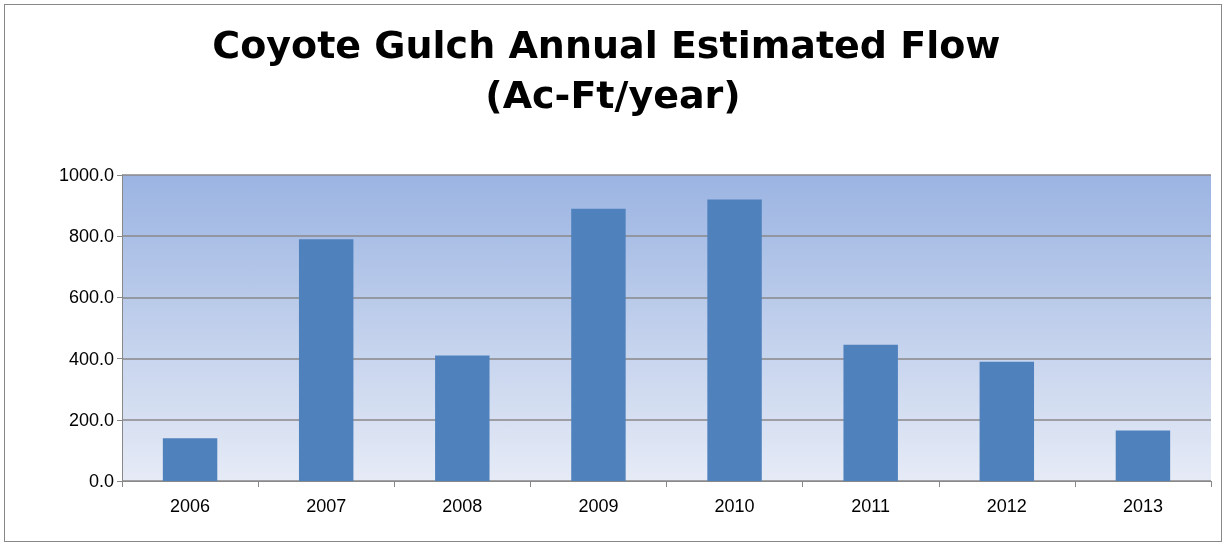 The width and height of the screenshot is (1228, 548). Describe the element at coordinates (91, 419) in the screenshot. I see `y-tick-label: 200.0` at that location.